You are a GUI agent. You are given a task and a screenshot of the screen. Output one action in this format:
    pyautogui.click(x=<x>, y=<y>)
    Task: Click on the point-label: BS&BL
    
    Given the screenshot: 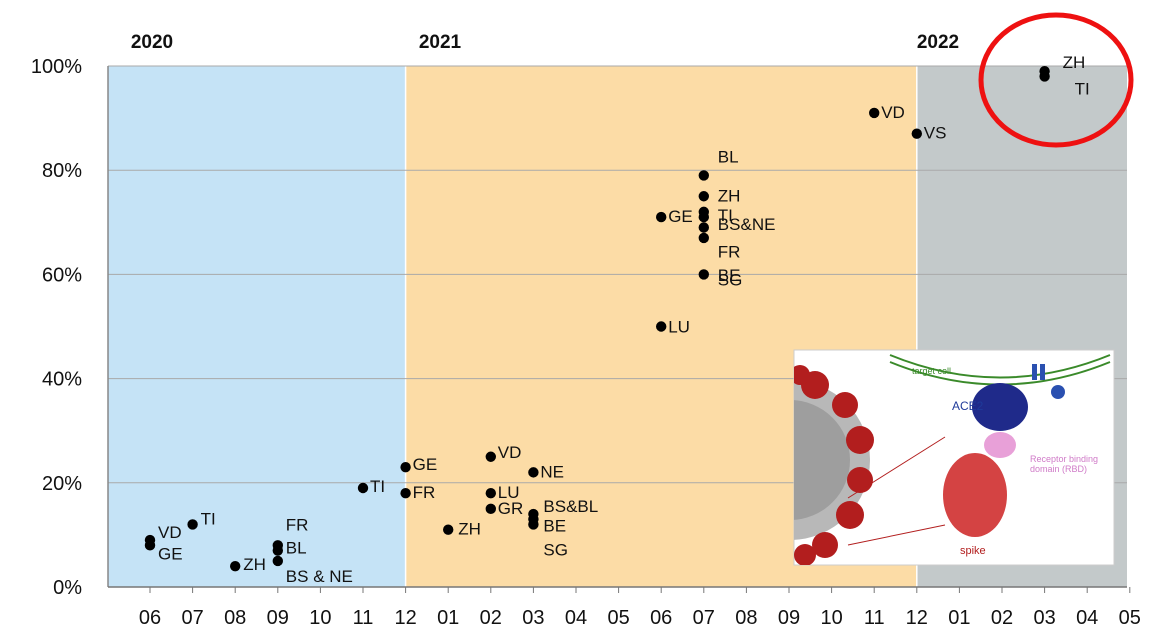 What is the action you would take?
    pyautogui.click(x=570, y=506)
    